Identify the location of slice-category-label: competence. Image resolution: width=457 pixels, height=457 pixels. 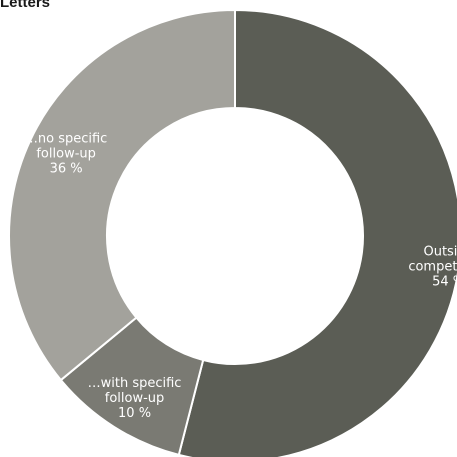
(432, 267).